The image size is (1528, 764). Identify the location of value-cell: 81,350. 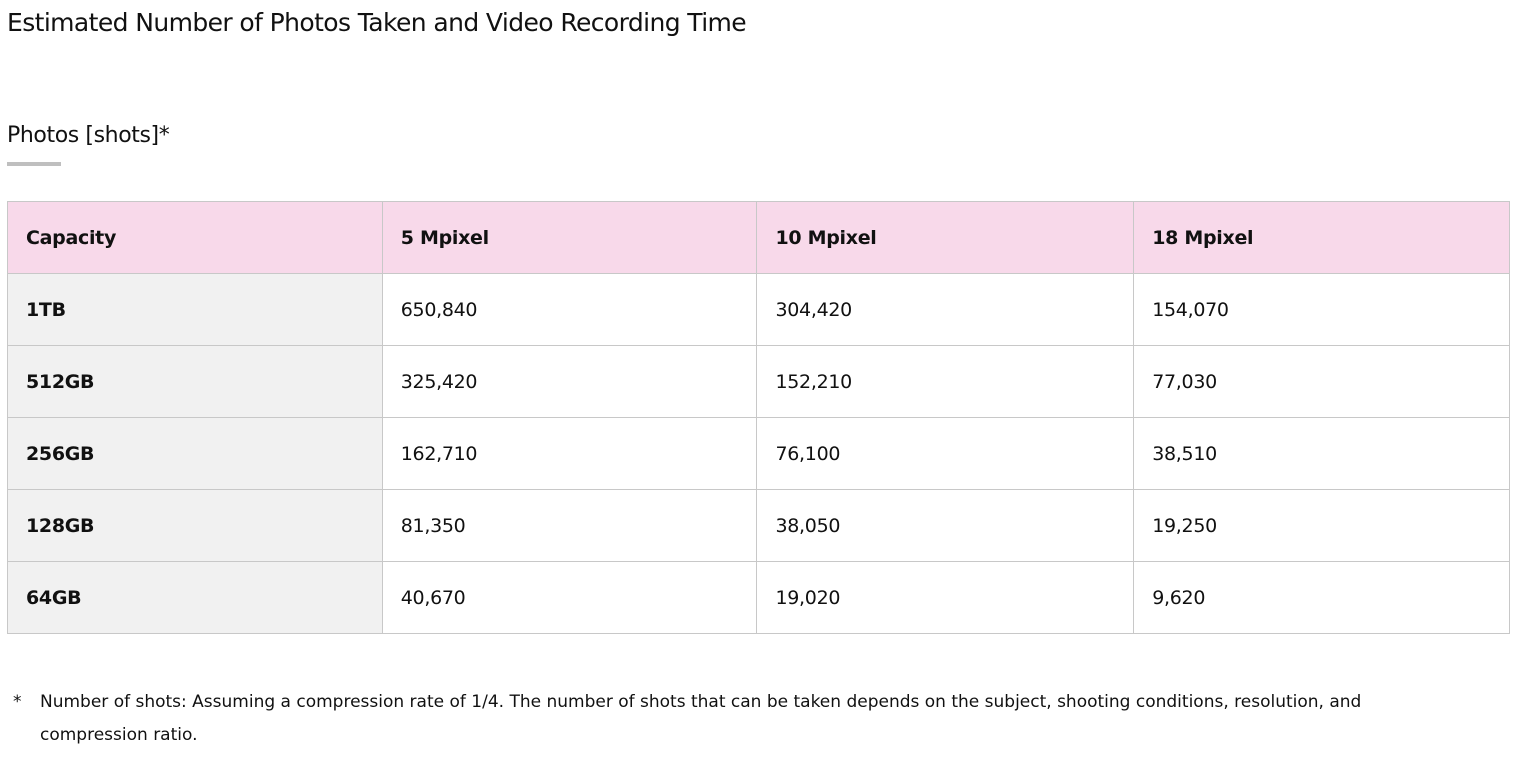
(569, 525).